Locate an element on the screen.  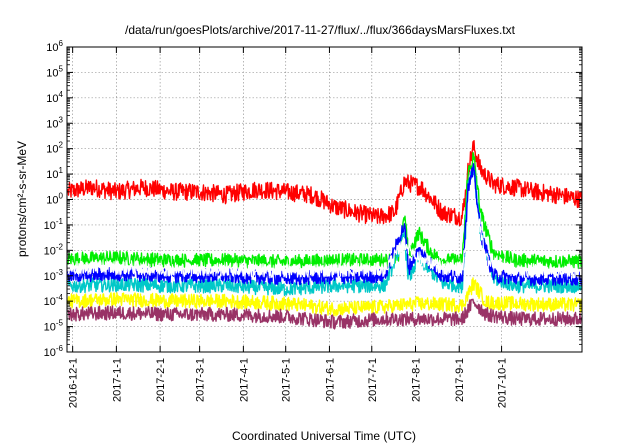
x-tick-label: 2017-1-1 is located at coordinates (117, 380).